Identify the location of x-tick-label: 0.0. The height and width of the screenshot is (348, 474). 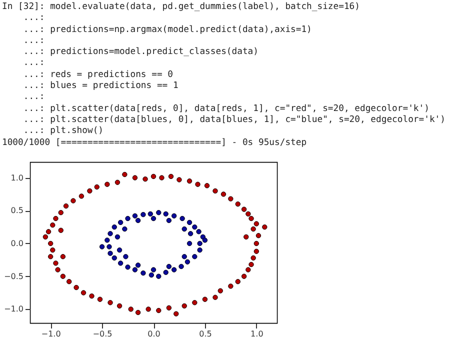
(154, 334).